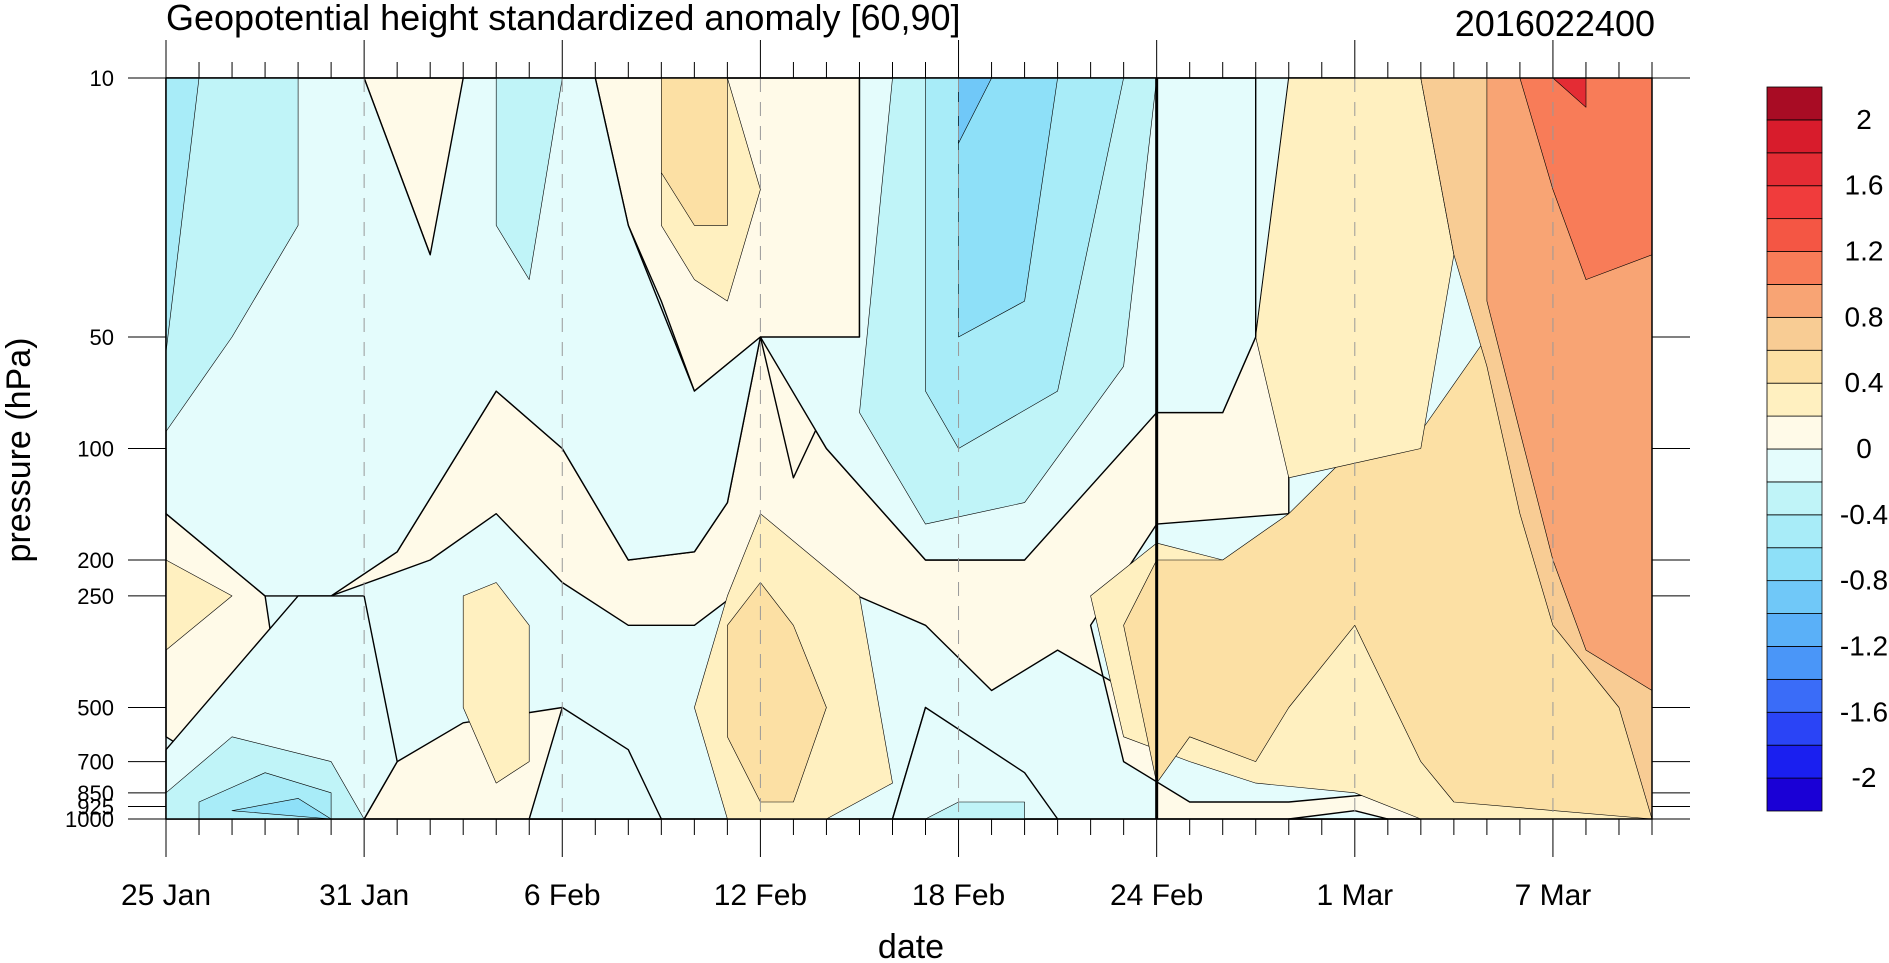  Describe the element at coordinates (364, 895) in the screenshot. I see `x-tick-label: 31 Jan` at that location.